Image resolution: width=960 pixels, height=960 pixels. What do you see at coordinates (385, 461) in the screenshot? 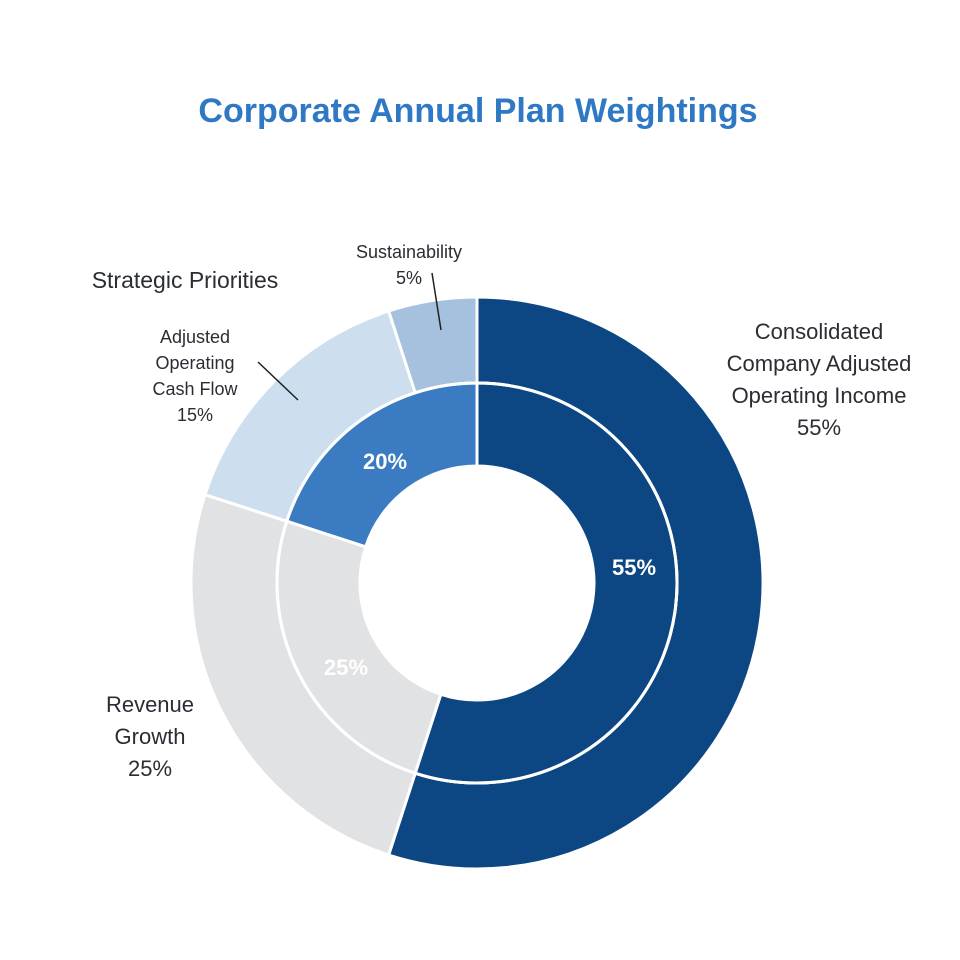
I see `inner-label-20: 20%` at bounding box center [385, 461].